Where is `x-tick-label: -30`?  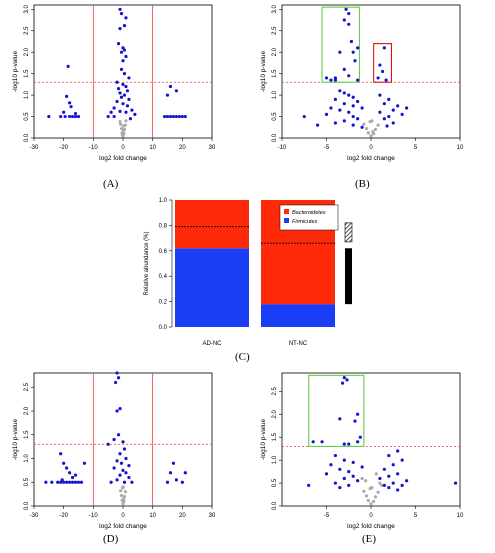
x-tick-label: -30 is located at coordinates (34, 148).